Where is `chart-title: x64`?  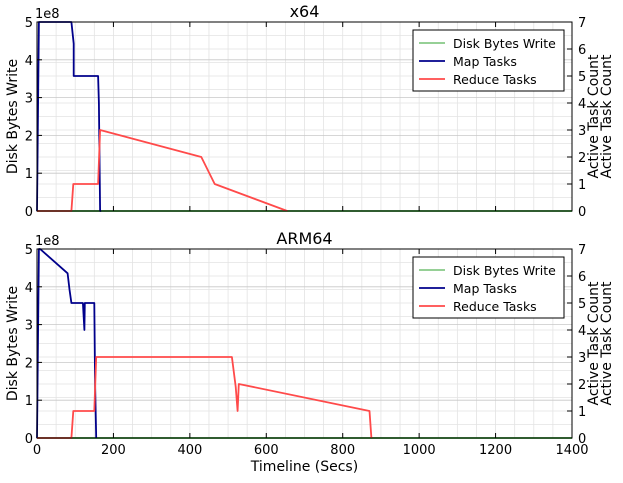 chart-title: x64 is located at coordinates (305, 11).